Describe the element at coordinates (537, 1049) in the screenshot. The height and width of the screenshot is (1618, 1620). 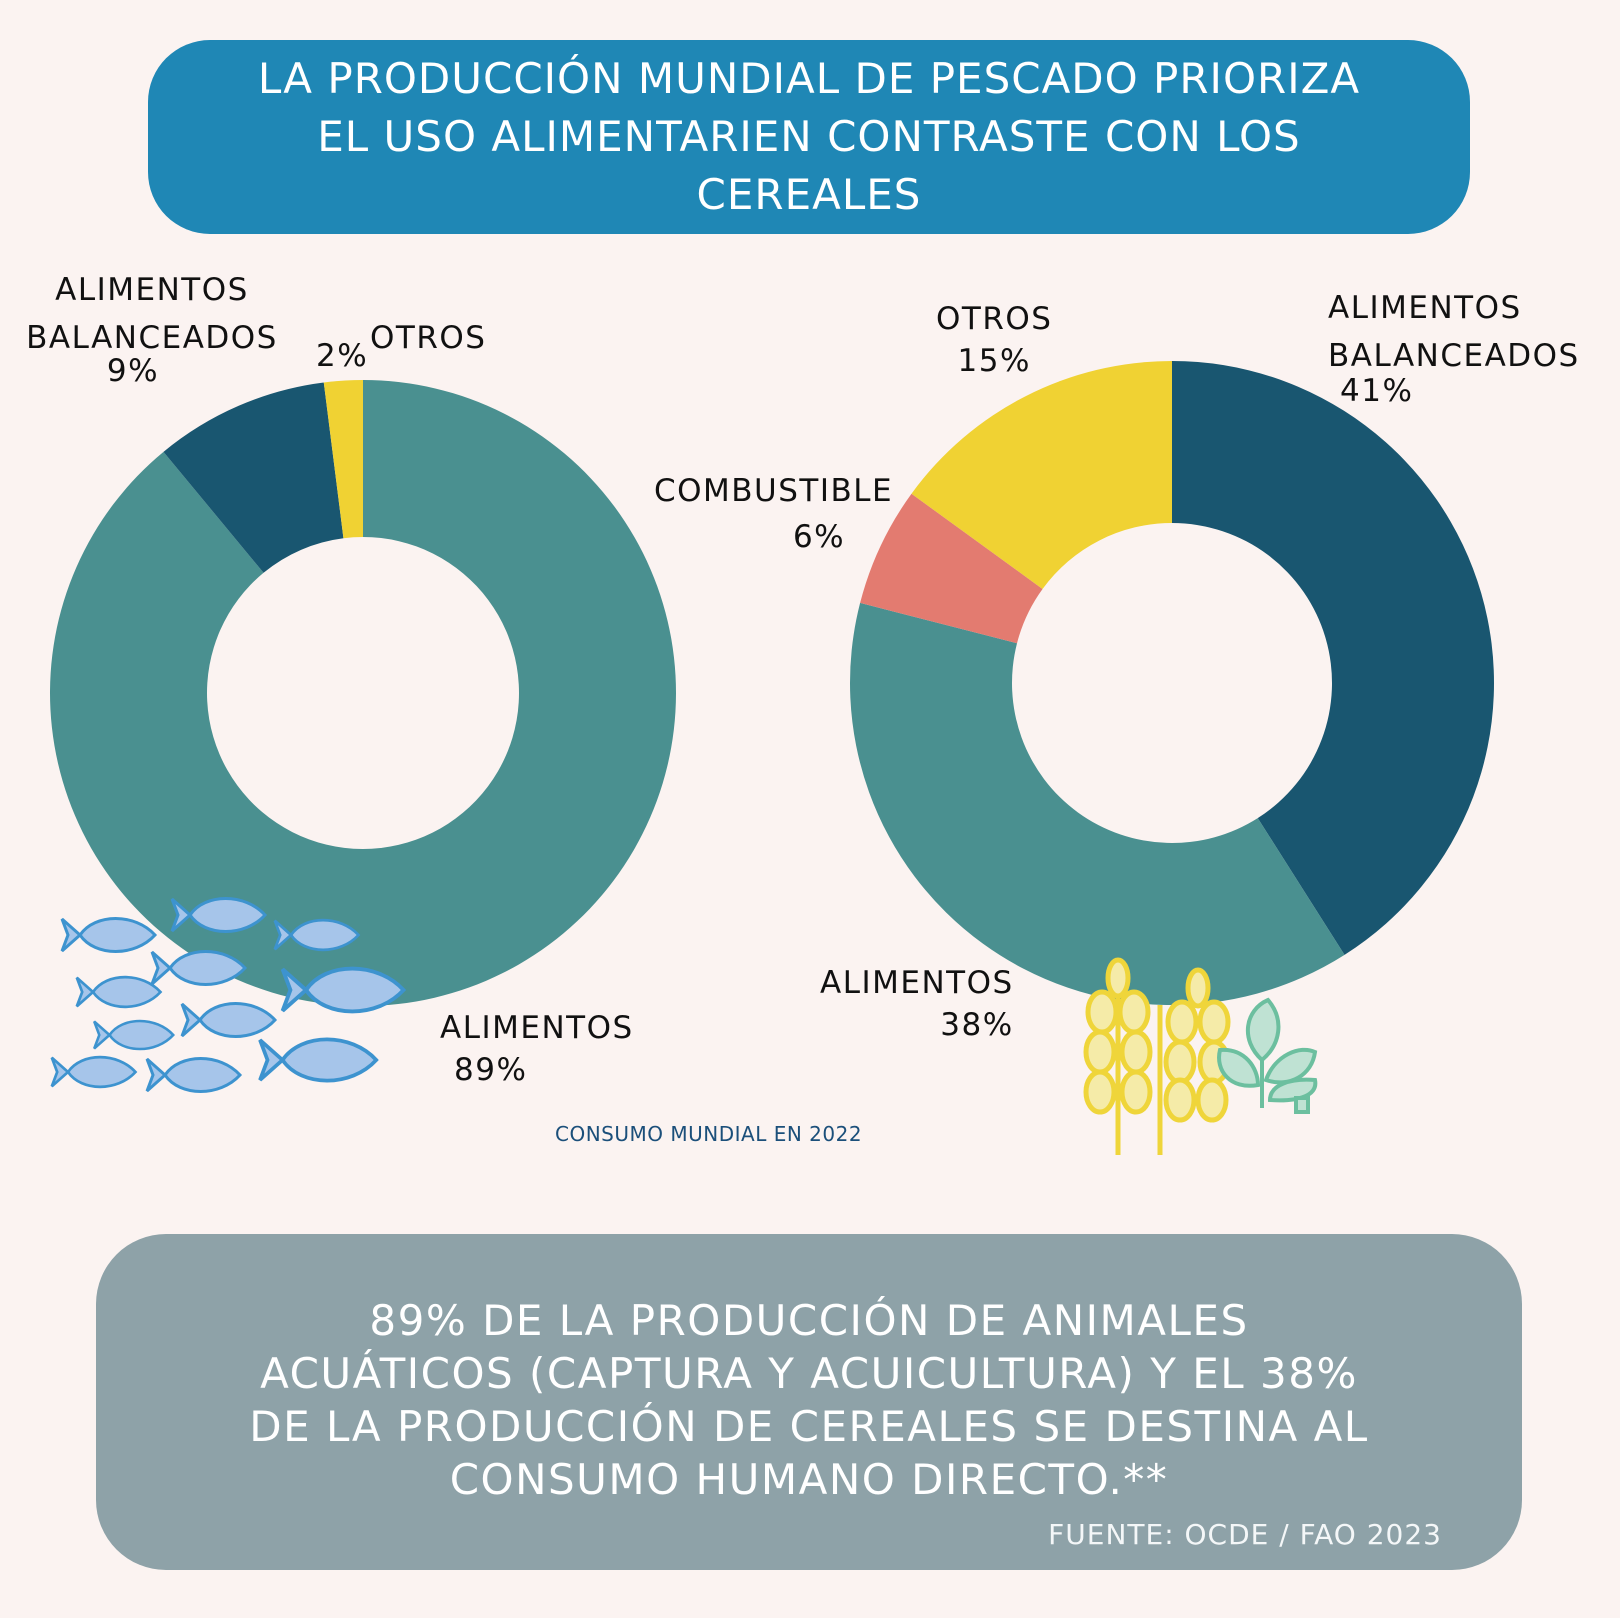
I see `label-left-alimentos: ALIMENTOS 89%` at that location.